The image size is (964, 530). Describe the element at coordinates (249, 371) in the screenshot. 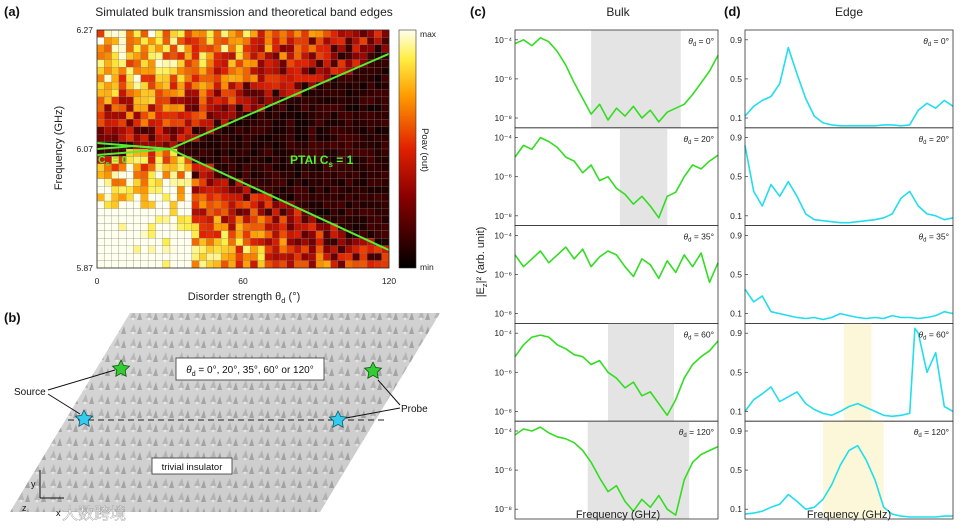

I see `condition-text: θd = 0°, 20°, 35°, 60° or 120°` at that location.